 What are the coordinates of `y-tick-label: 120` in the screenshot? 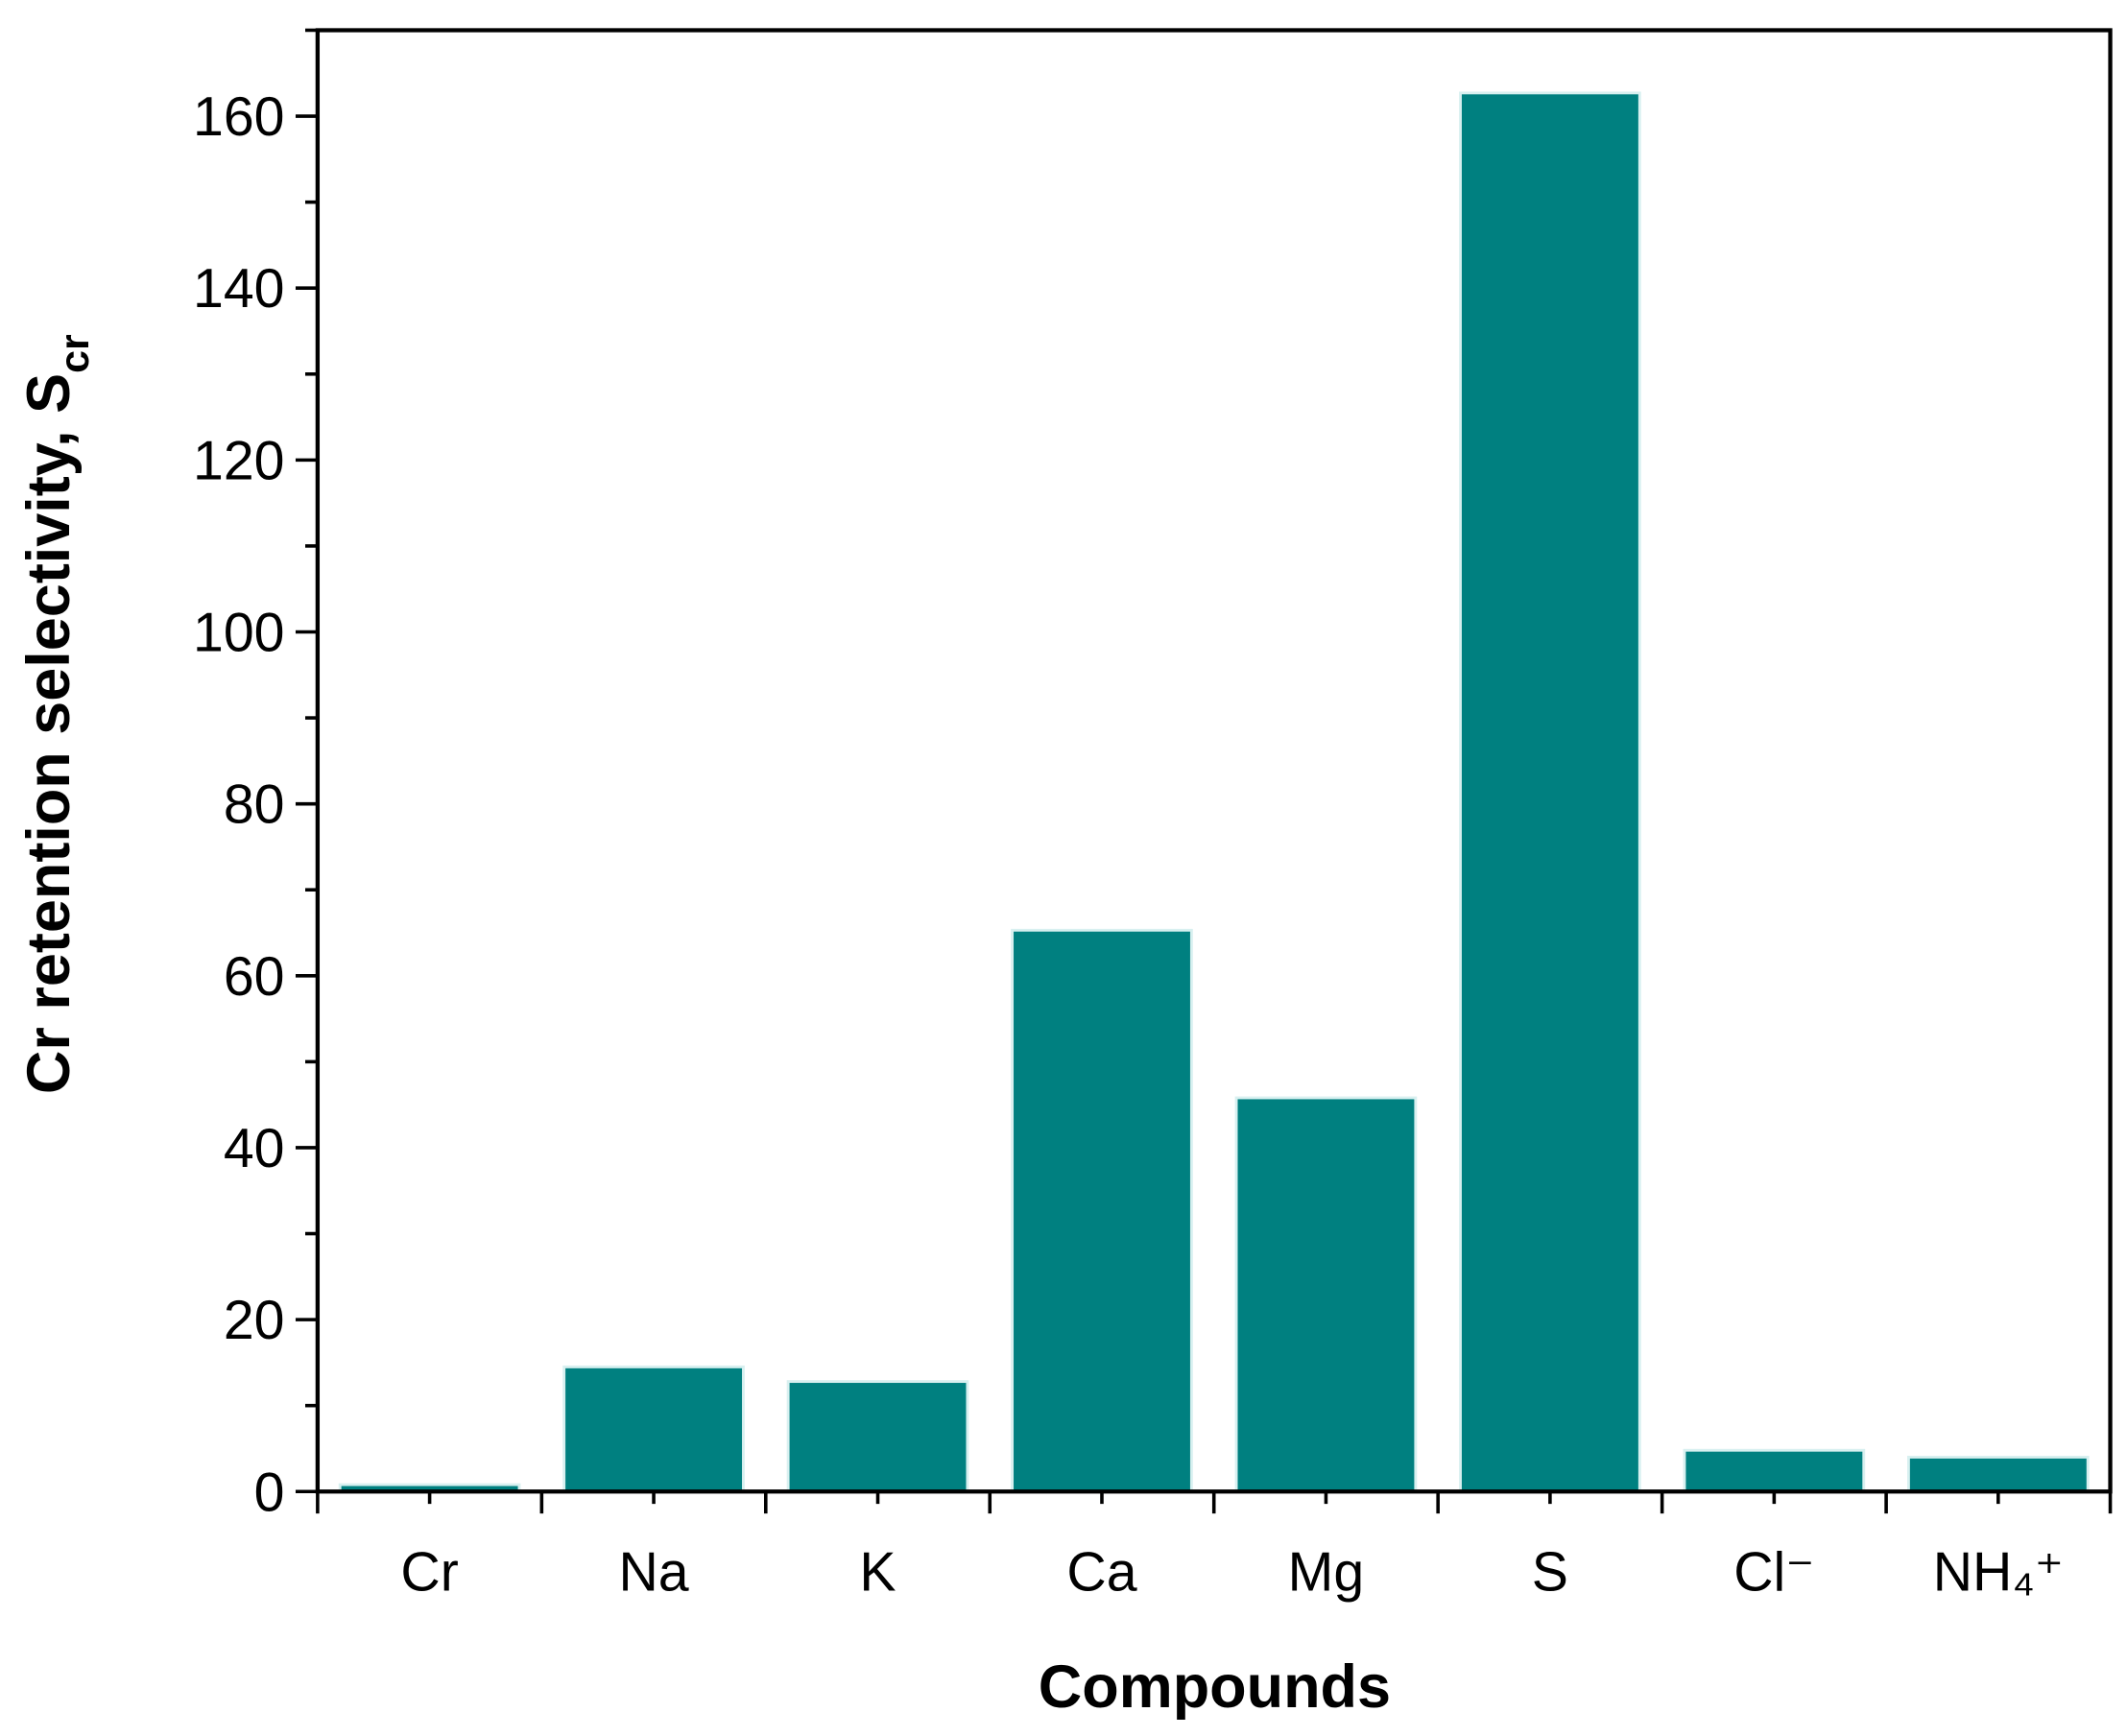 It's located at (238, 460).